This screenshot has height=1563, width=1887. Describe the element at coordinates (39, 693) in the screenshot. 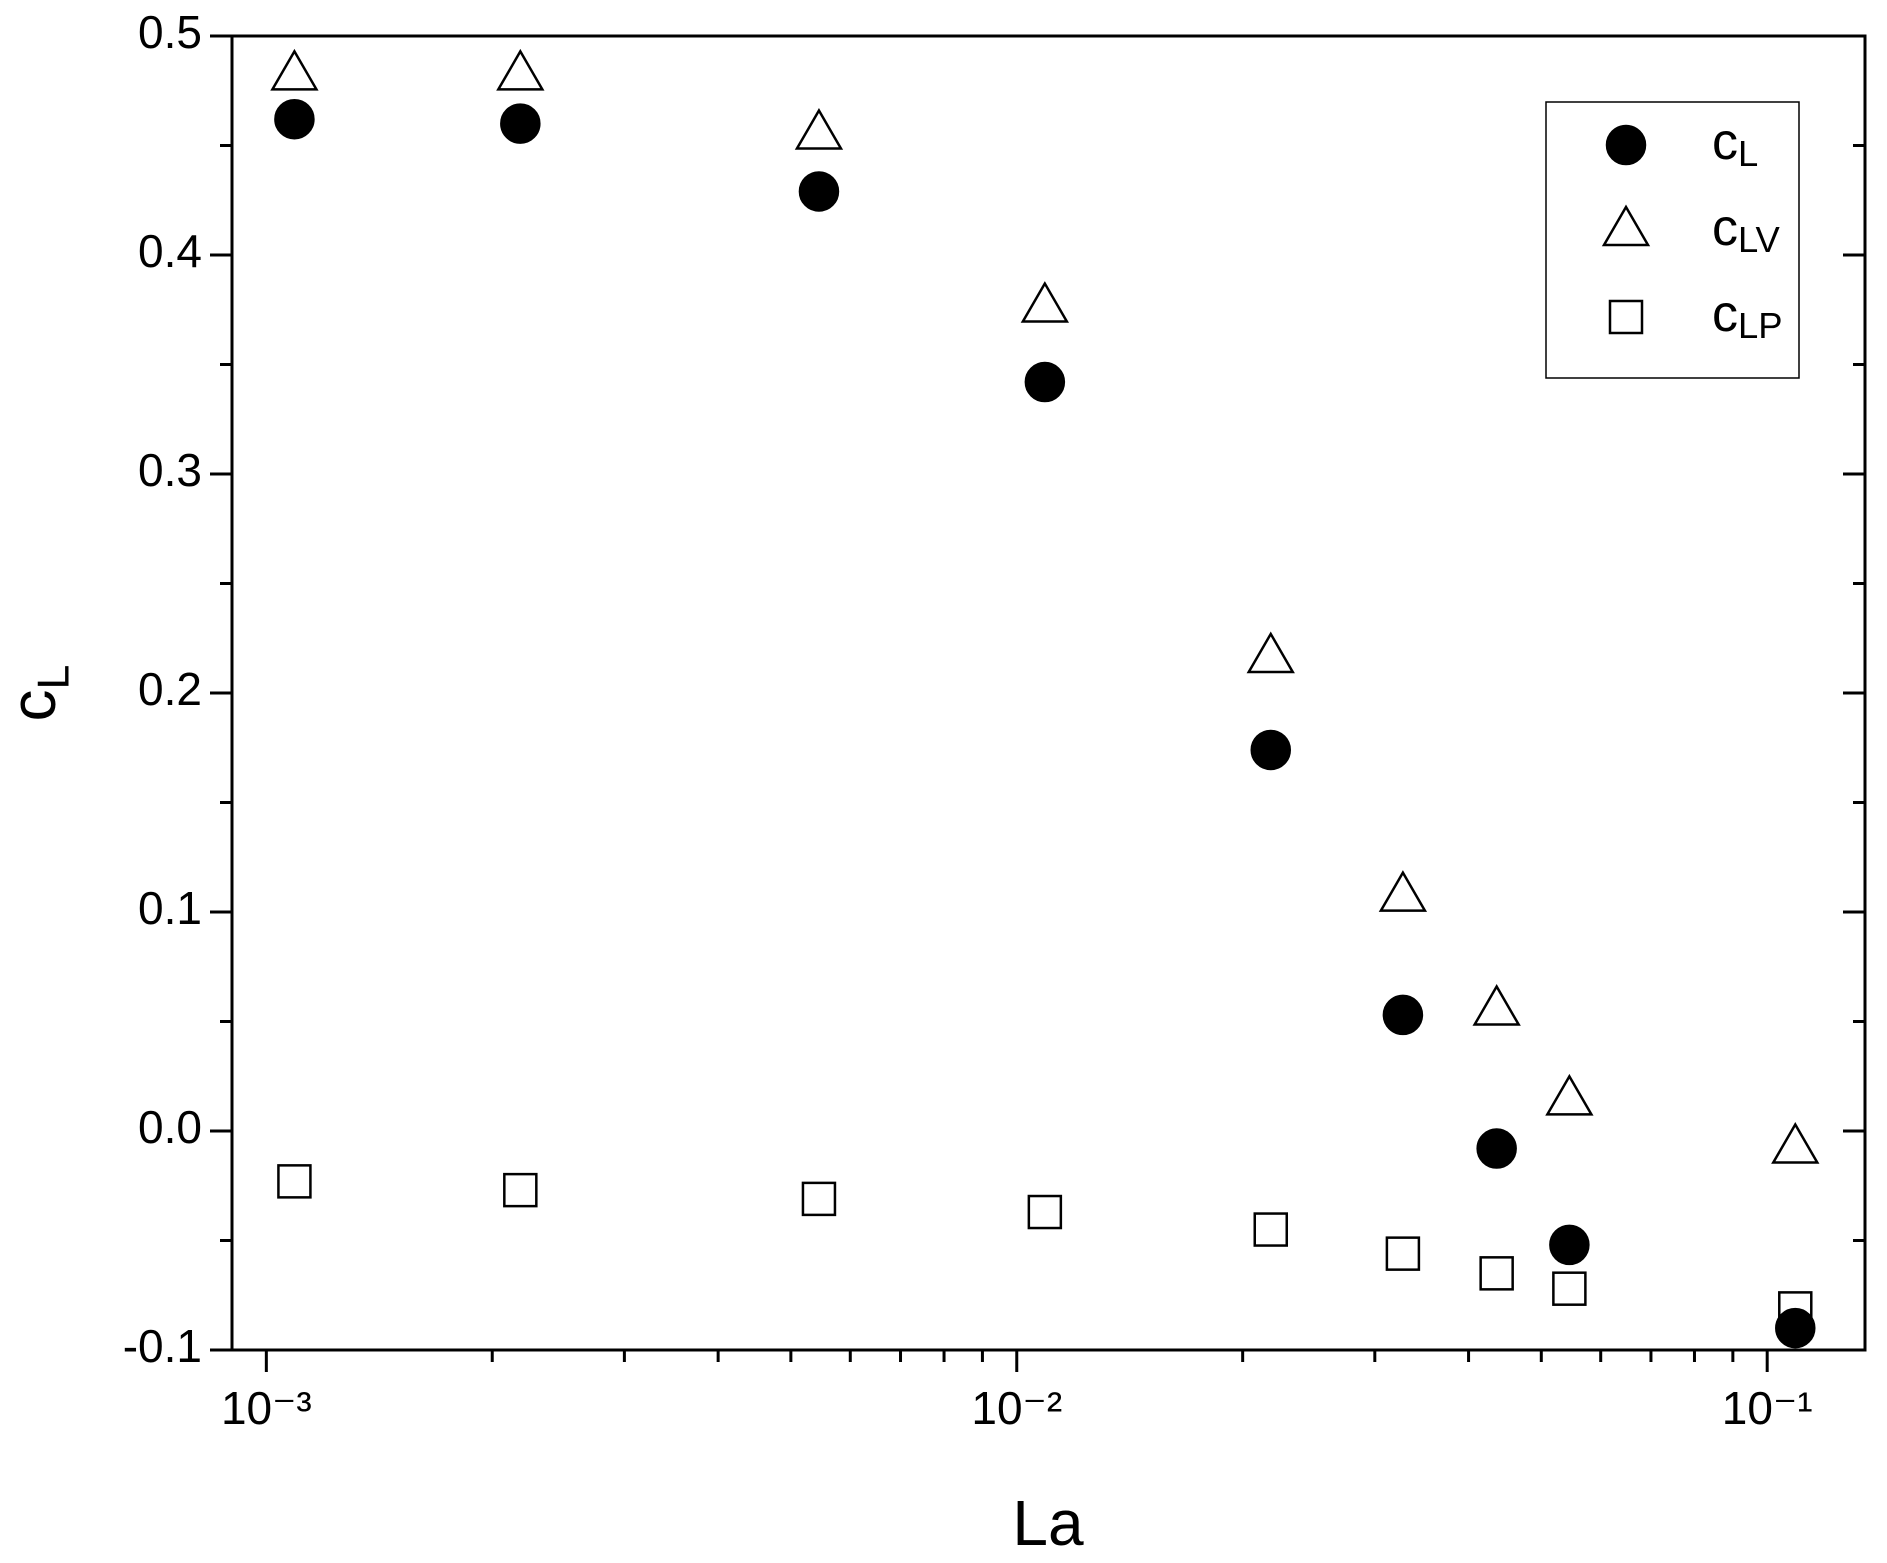

I see `y-axis-title: cL` at that location.